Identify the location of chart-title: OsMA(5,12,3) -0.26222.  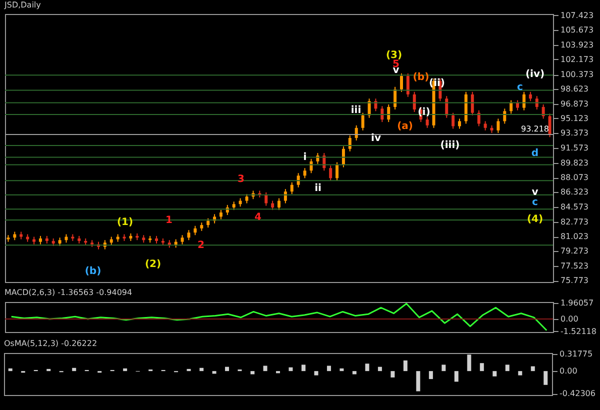
(51, 343).